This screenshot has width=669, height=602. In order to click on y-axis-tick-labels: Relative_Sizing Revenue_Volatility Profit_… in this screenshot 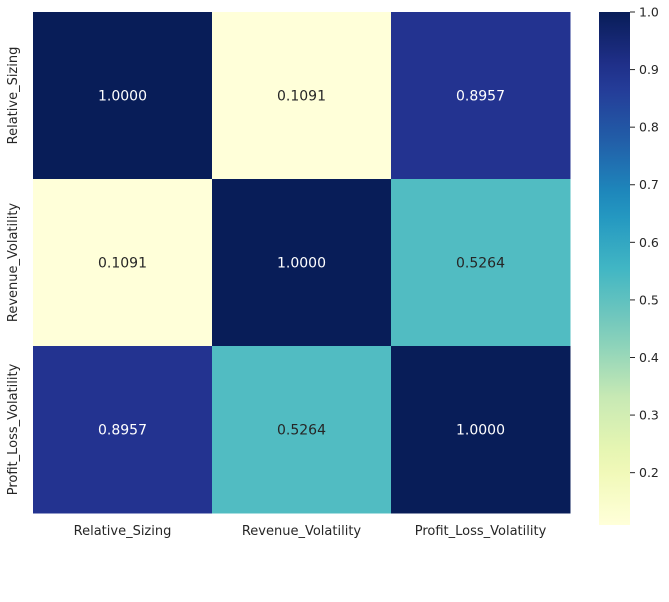, I will do `click(13, 271)`.